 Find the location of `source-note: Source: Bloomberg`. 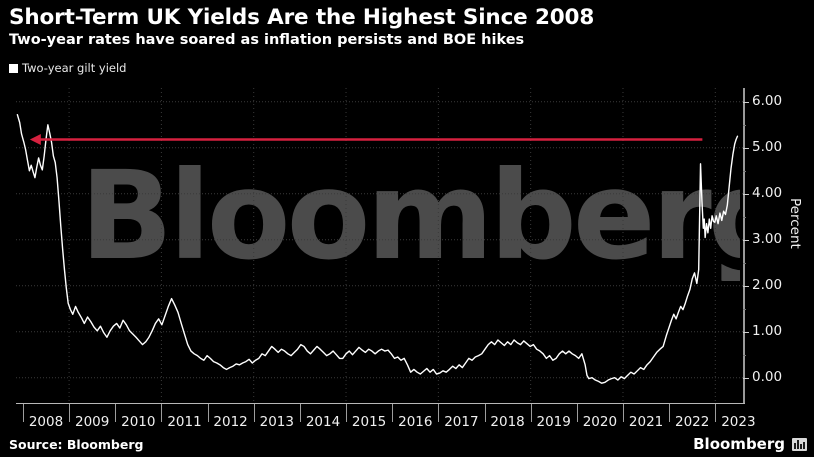

source-note: Source: Bloomberg is located at coordinates (76, 444).